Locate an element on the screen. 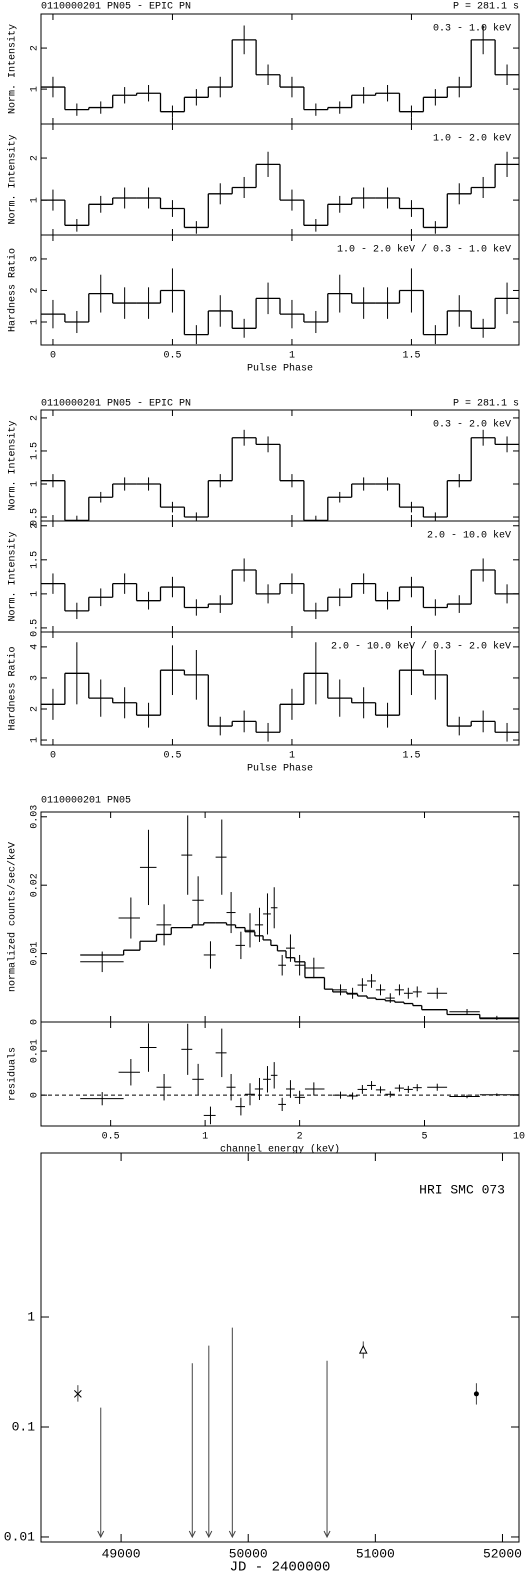 The width and height of the screenshot is (529, 1574). source-label: HRI SMC 073 is located at coordinates (462, 1189).